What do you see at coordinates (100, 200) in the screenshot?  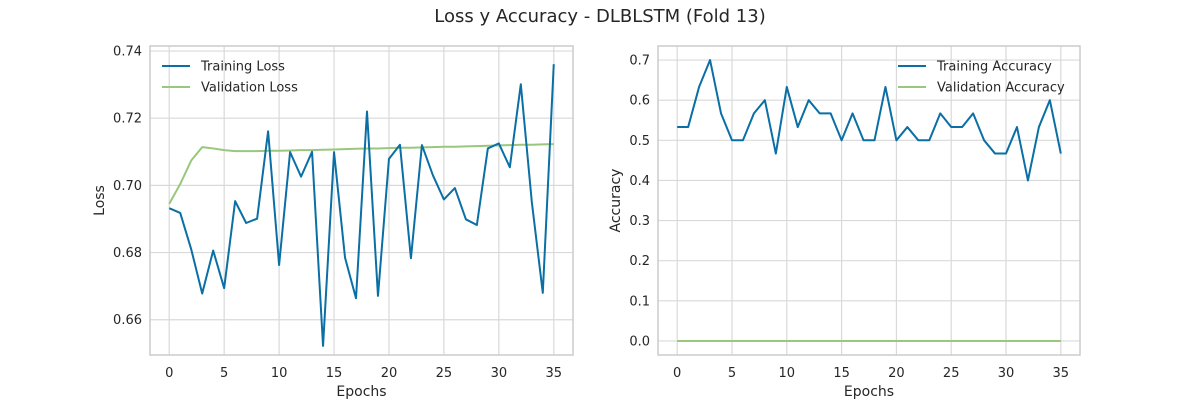 I see `y-axis-label: Loss` at bounding box center [100, 200].